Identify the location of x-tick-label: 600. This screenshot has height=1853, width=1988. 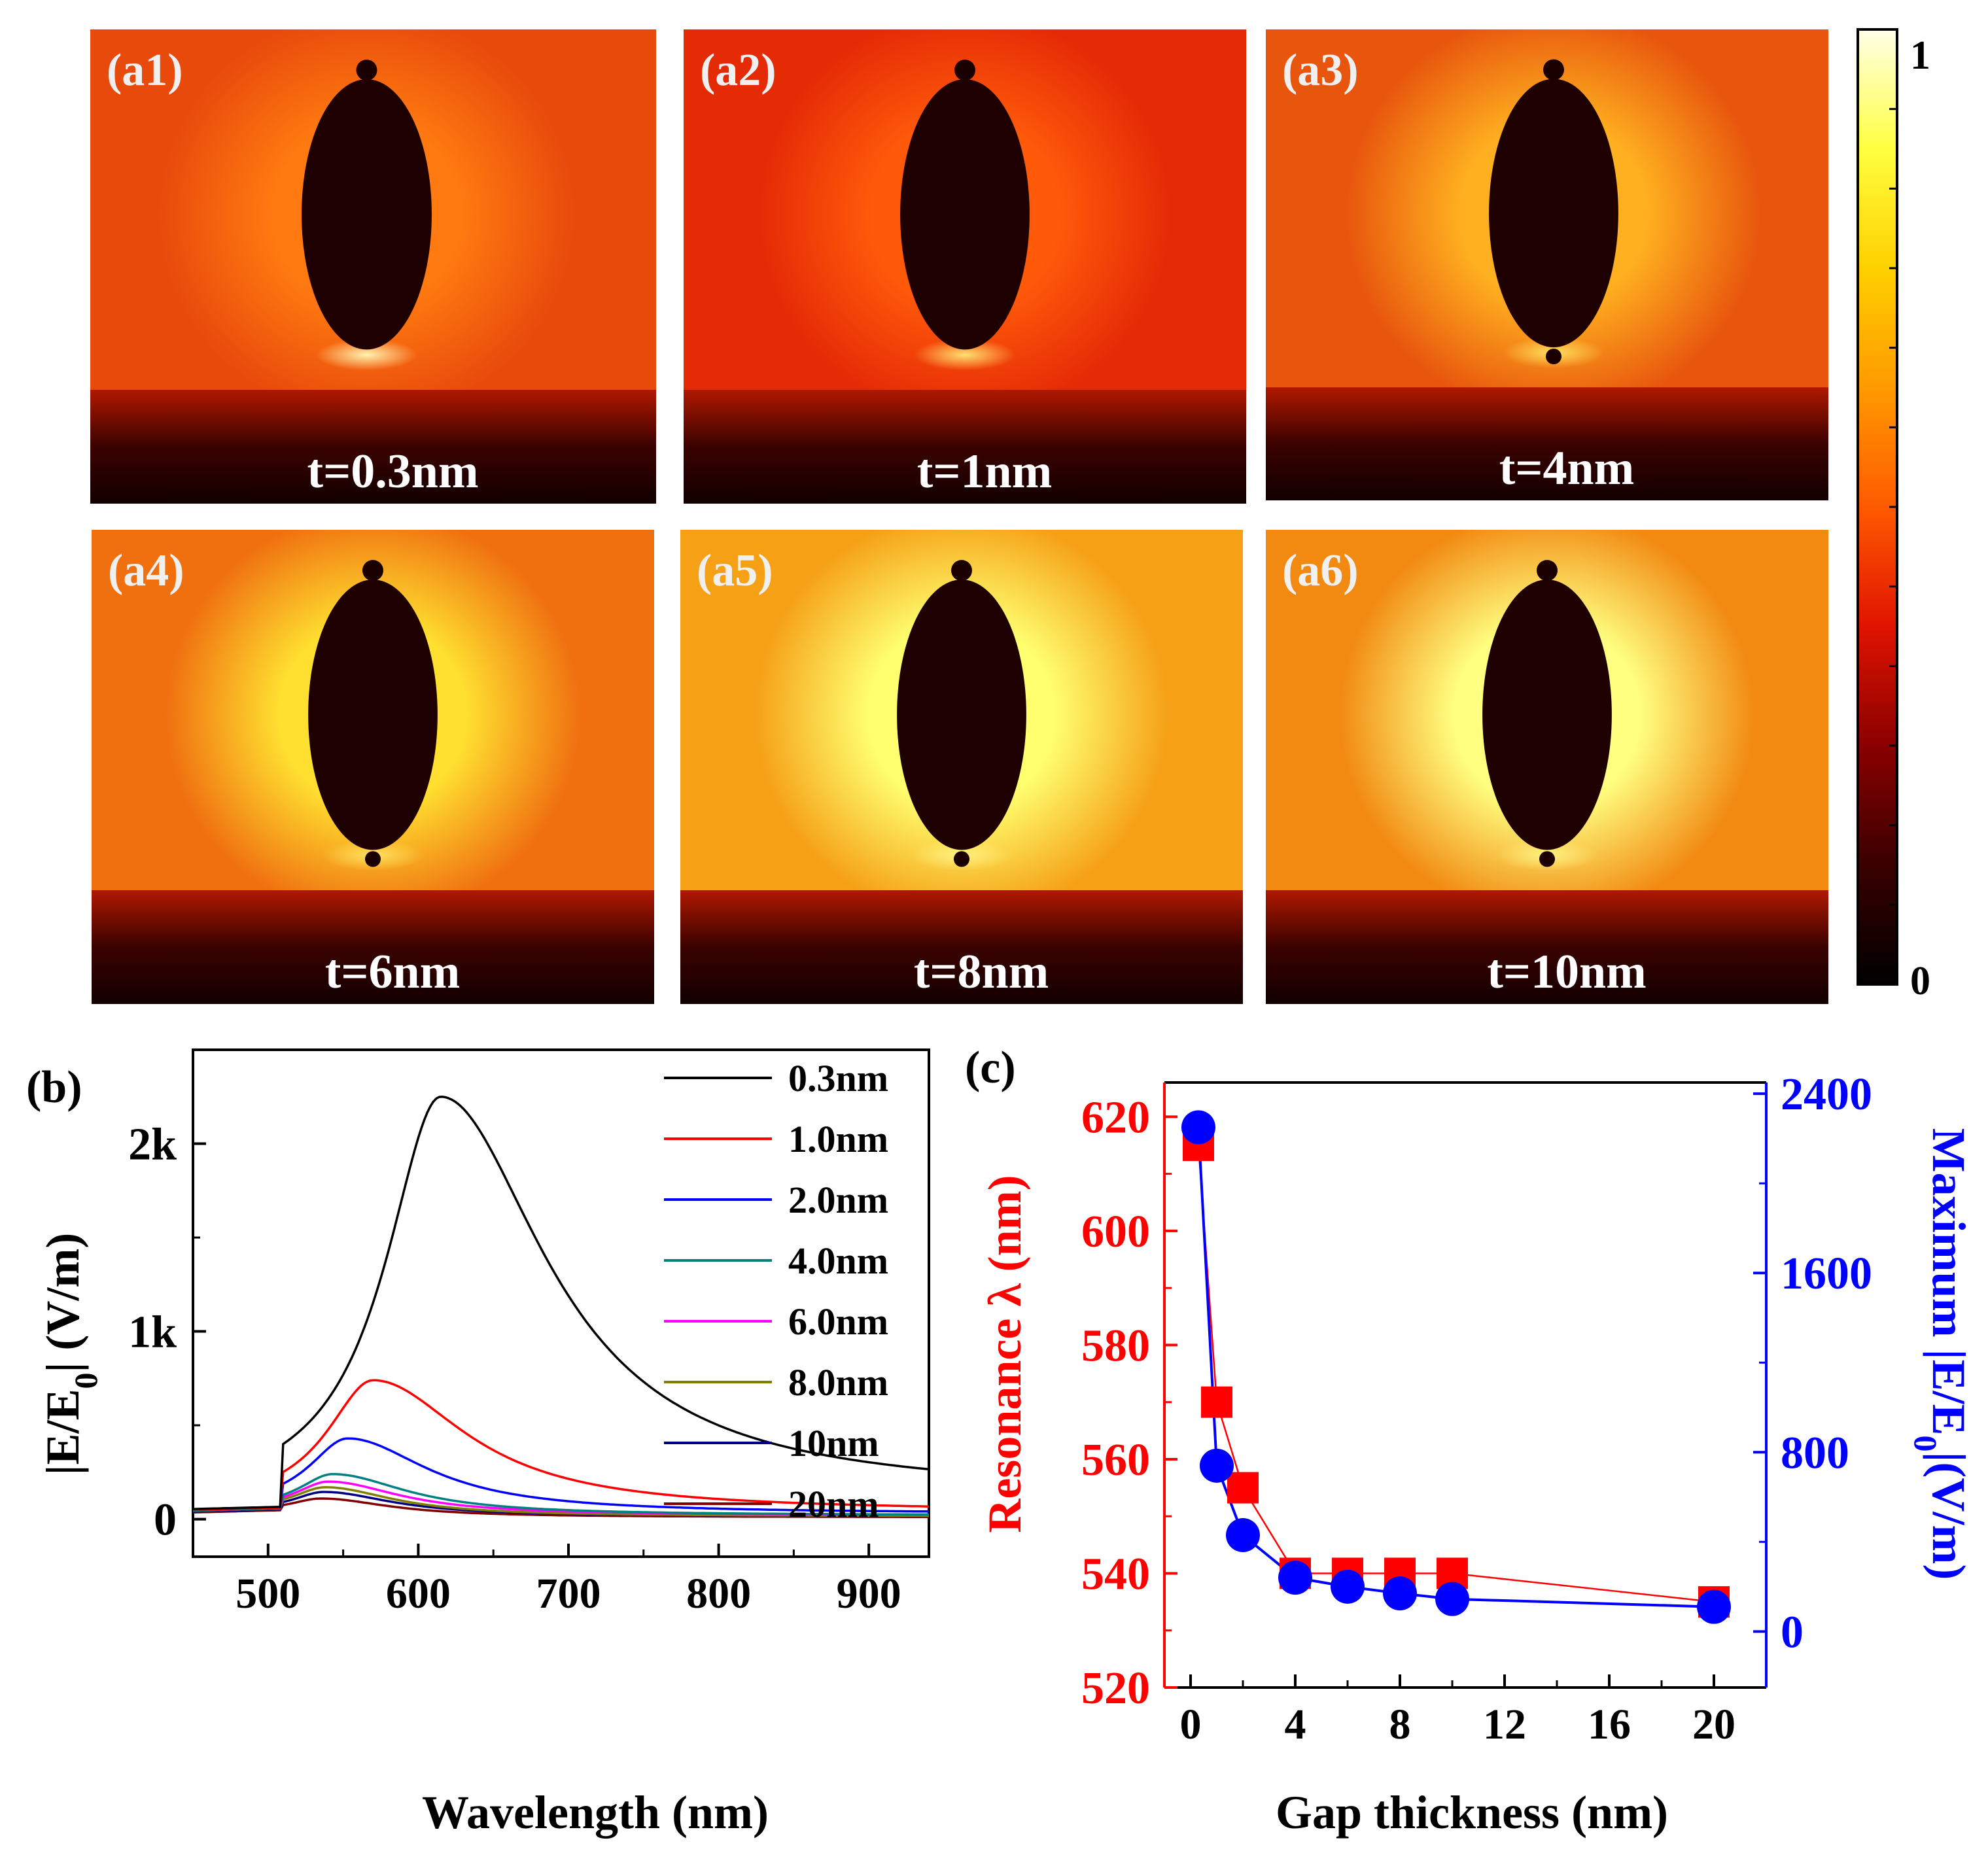
(419, 1594).